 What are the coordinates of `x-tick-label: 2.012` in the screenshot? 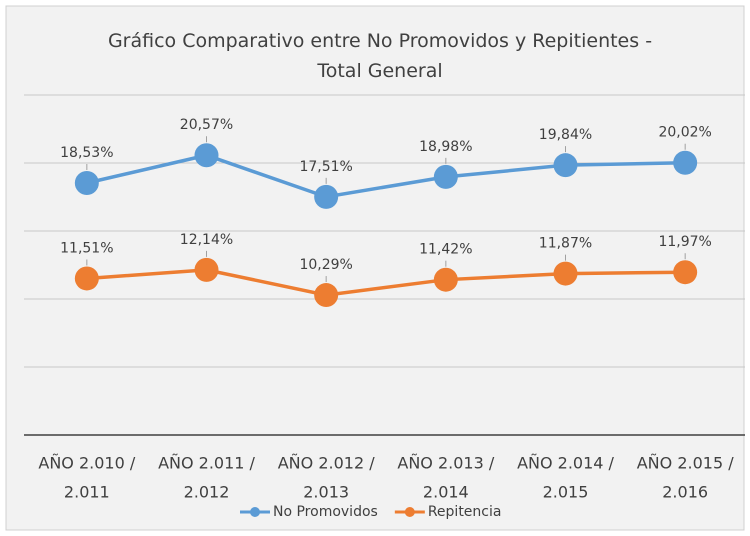 It's located at (207, 492).